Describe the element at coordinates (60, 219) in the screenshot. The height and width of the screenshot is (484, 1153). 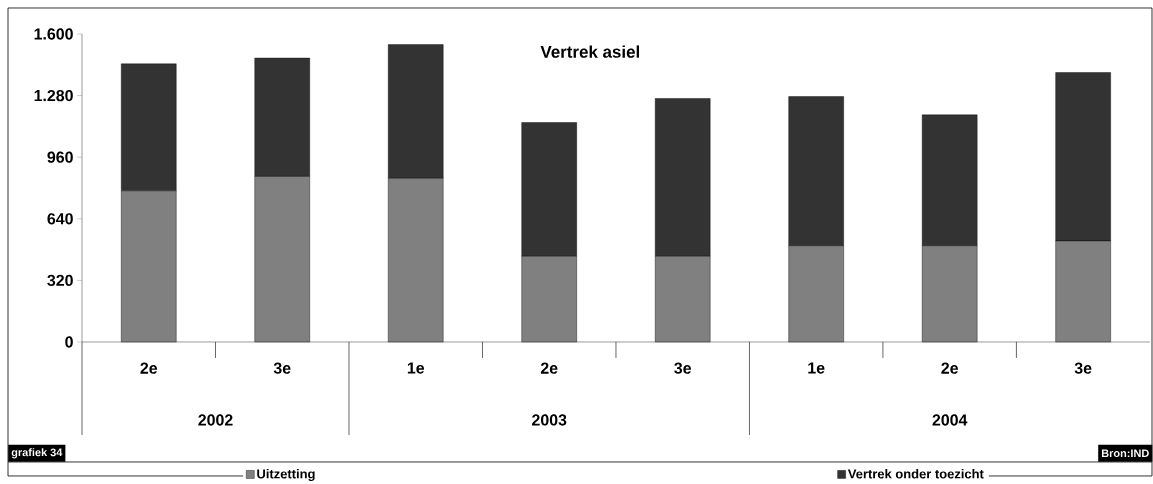
I see `y-tick-label: 640` at that location.